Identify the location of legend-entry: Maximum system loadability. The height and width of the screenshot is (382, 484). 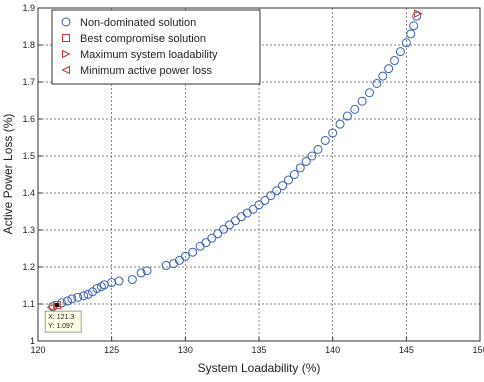
(140, 55).